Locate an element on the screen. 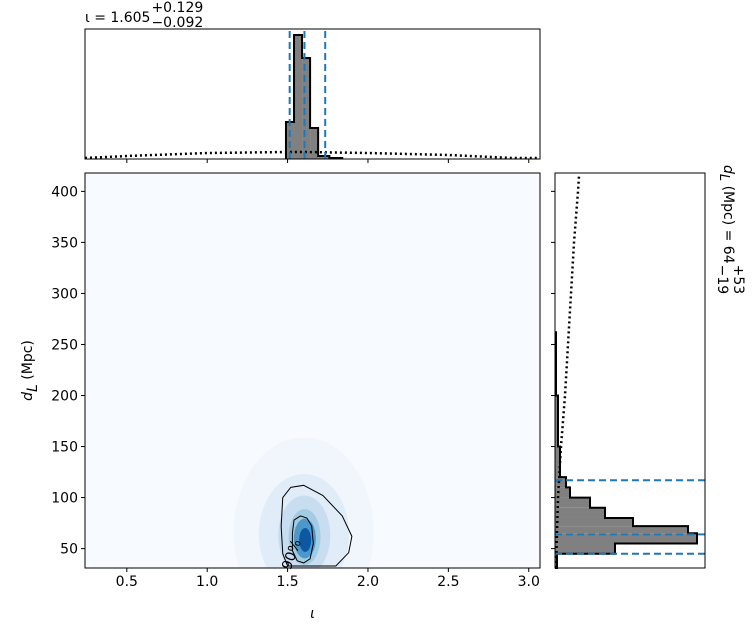  density-blob is located at coordinates (305, 539).